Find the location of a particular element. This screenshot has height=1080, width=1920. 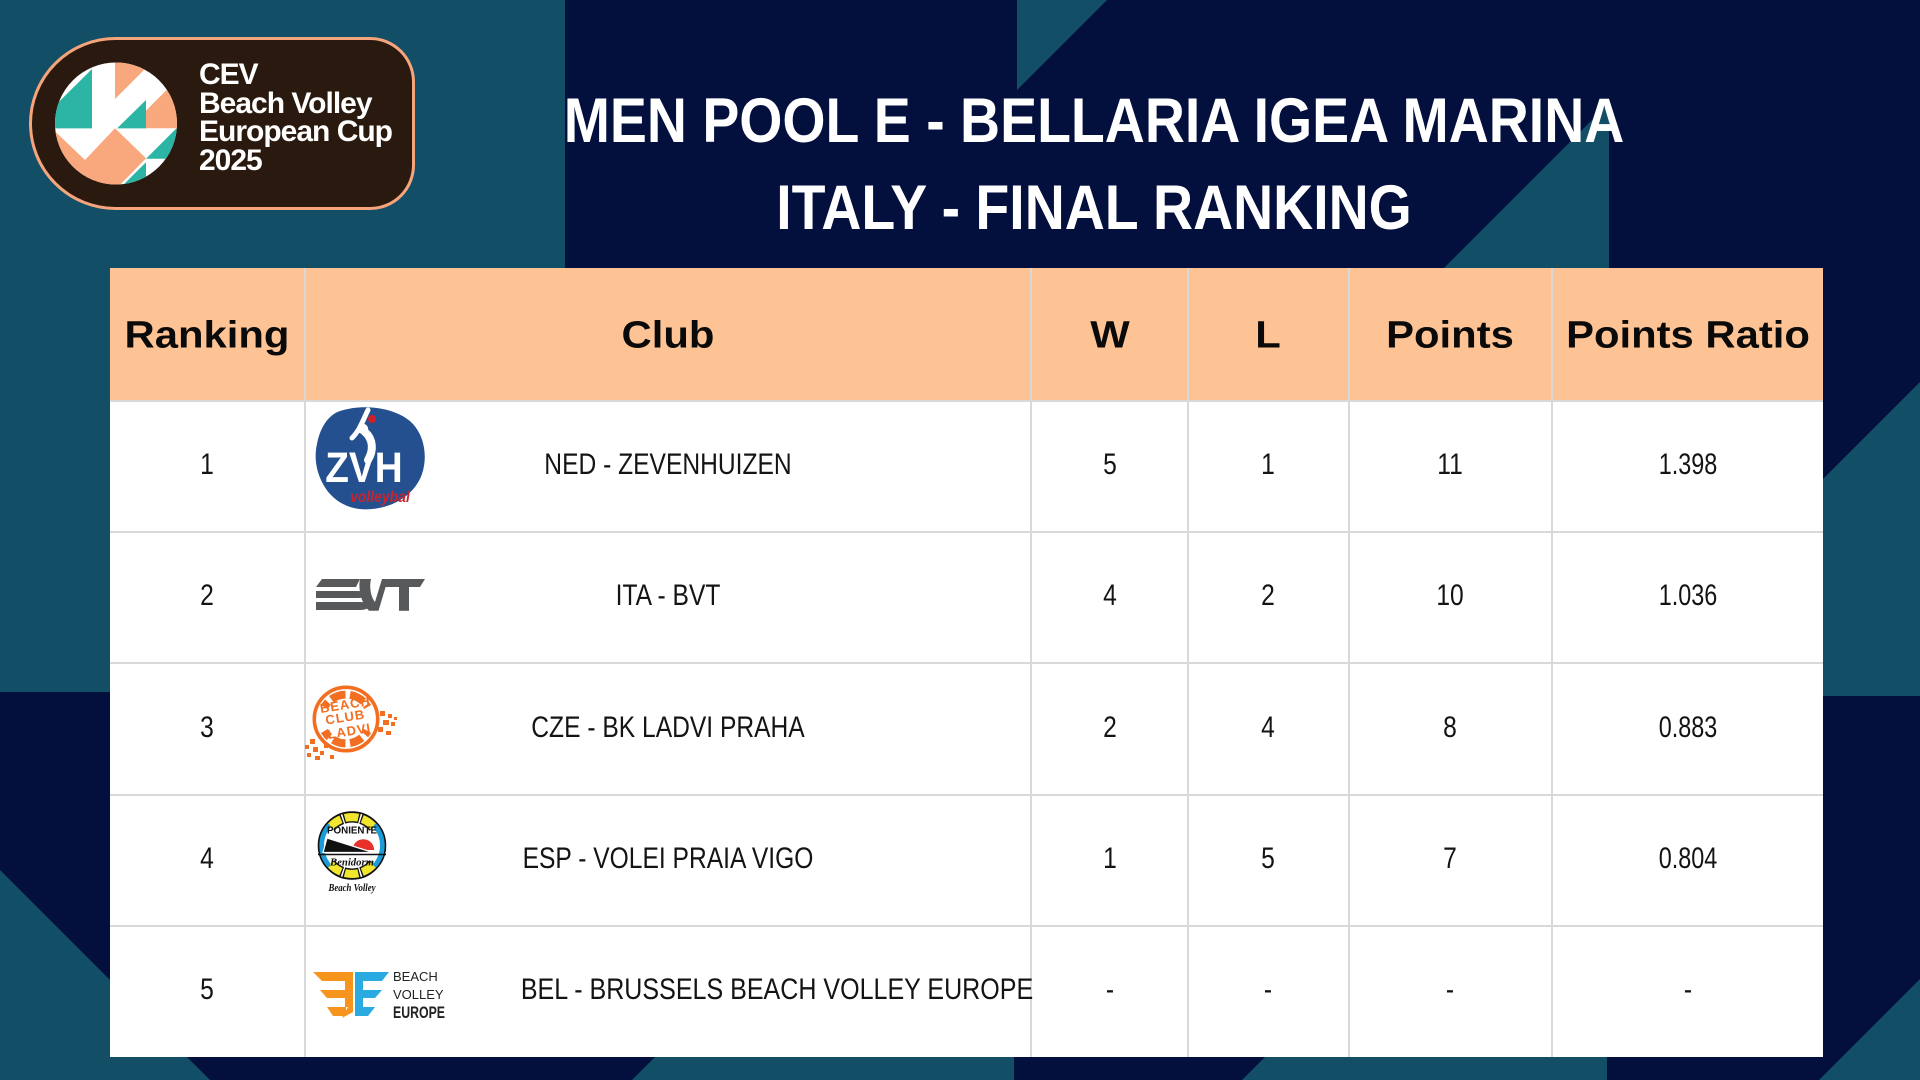

svg-text: LADVI is located at coordinates (349, 731).